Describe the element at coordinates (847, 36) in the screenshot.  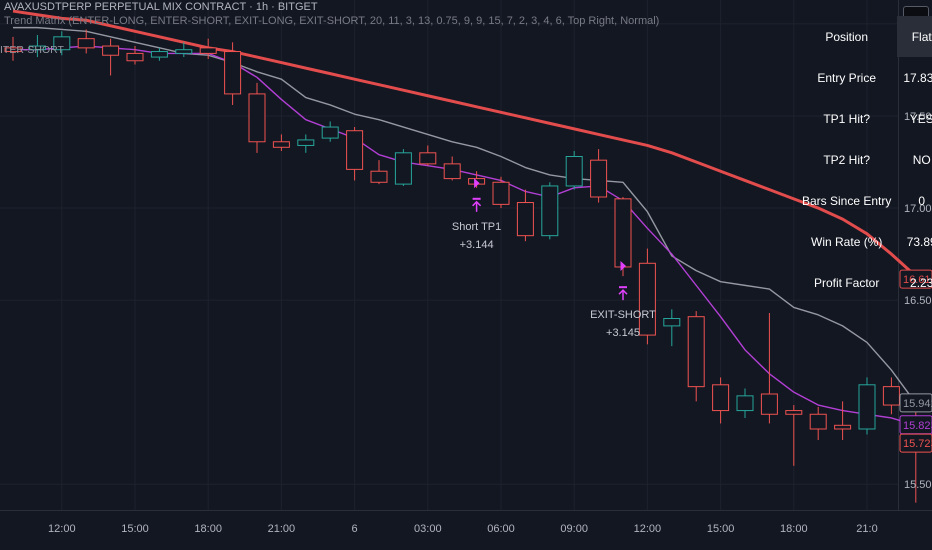
I see `stats-label: Position` at that location.